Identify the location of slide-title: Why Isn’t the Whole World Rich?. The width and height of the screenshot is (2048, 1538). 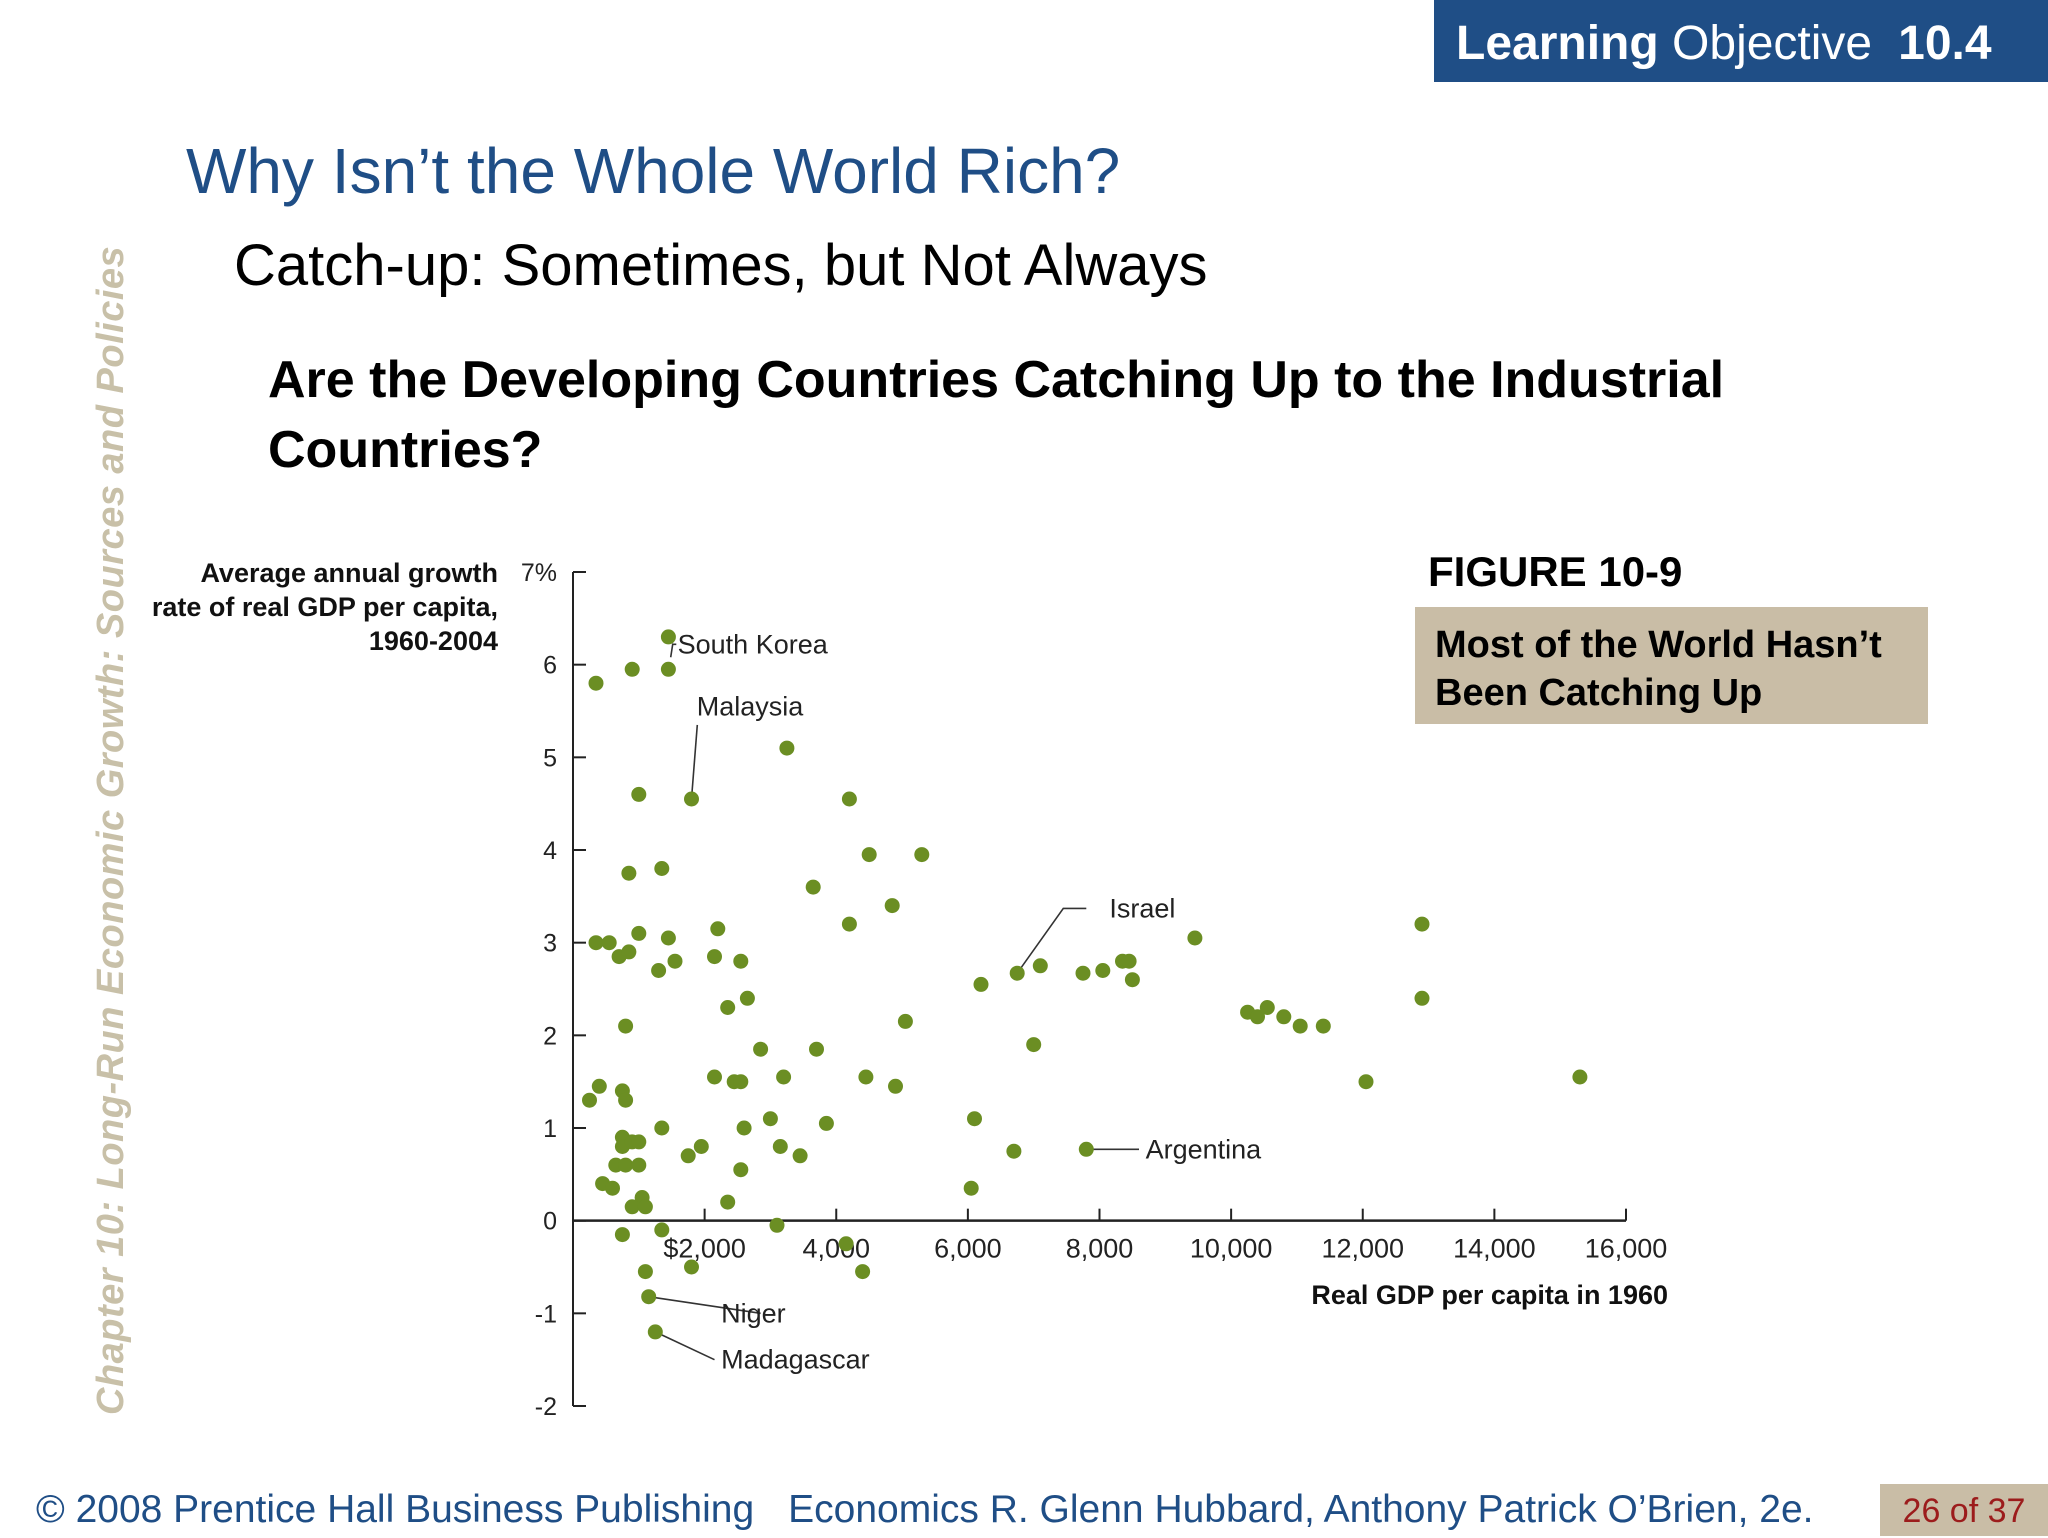
(653, 171).